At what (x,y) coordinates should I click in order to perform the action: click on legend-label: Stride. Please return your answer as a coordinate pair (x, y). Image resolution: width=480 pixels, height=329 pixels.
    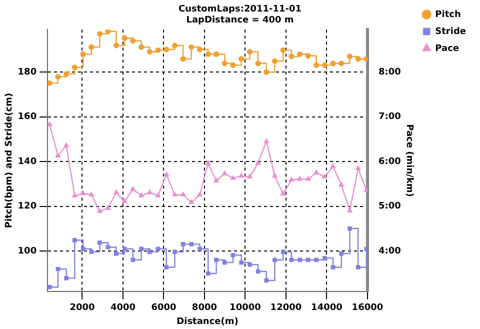
    Looking at the image, I should click on (450, 31).